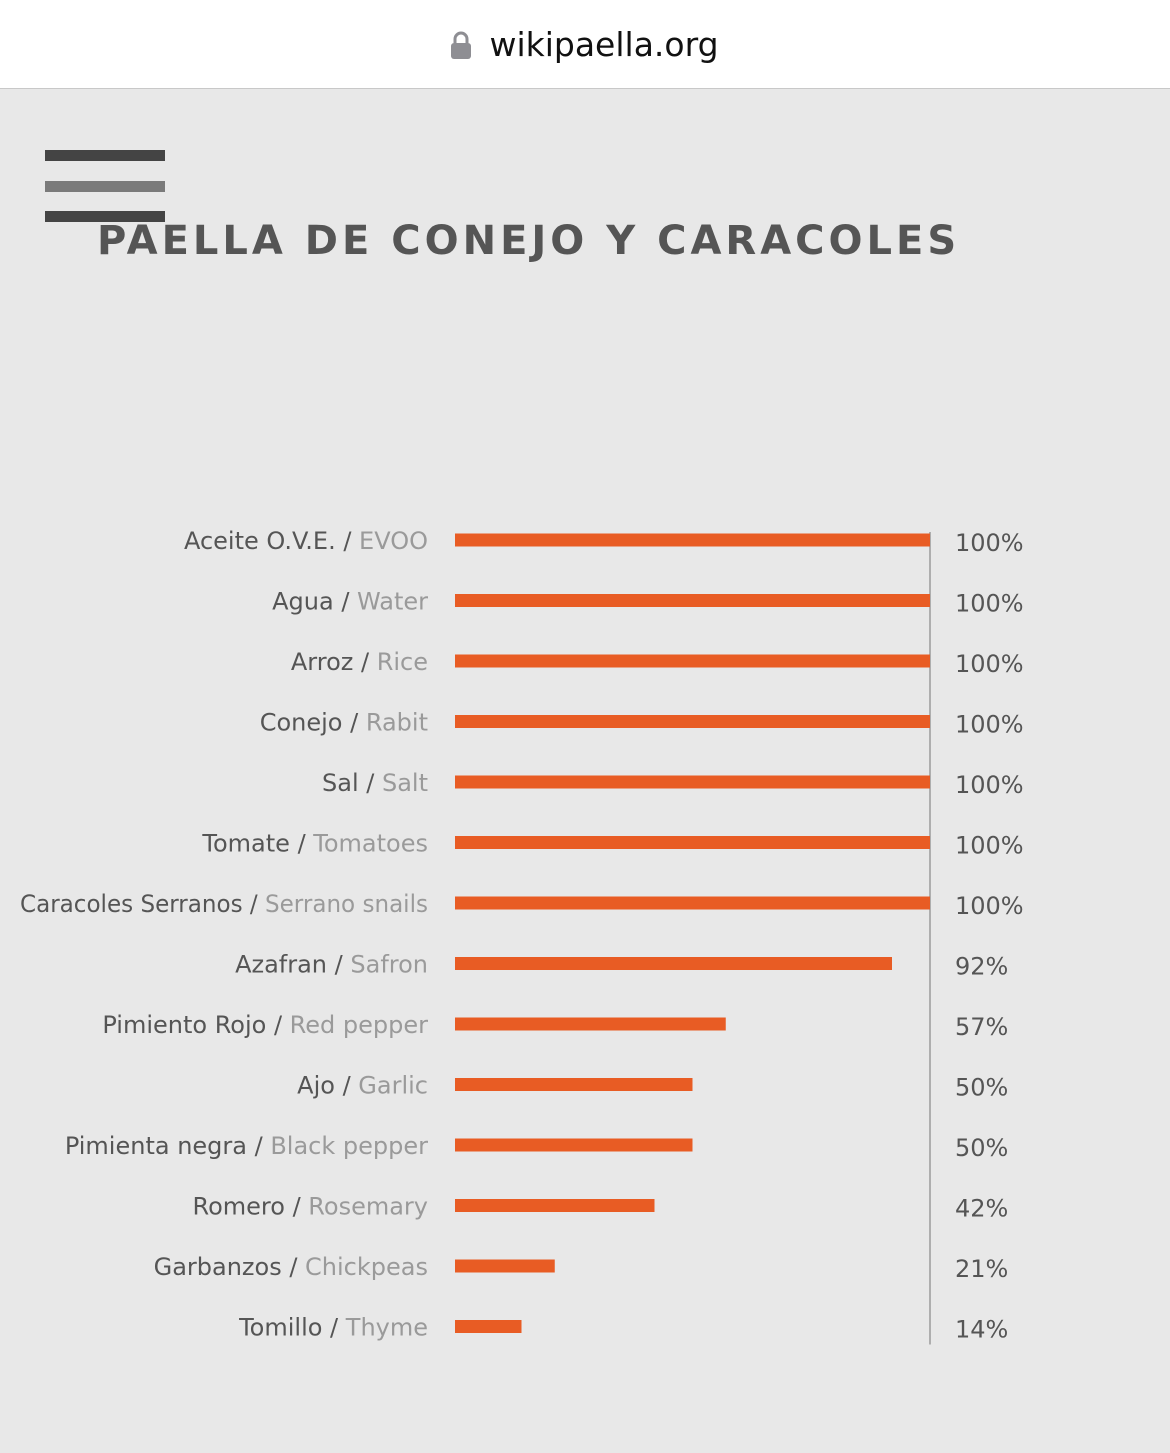 Image resolution: width=1170 pixels, height=1453 pixels. What do you see at coordinates (265, 1025) in the screenshot?
I see `category-label: Pimiento Rojo / Red pepper` at bounding box center [265, 1025].